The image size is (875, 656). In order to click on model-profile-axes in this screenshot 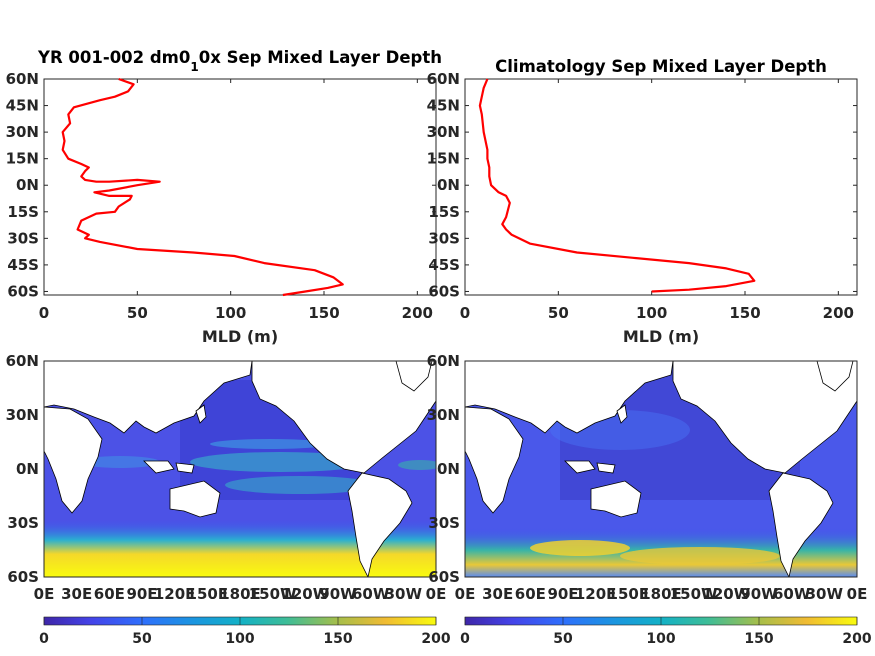, I will do `click(240, 187)`.